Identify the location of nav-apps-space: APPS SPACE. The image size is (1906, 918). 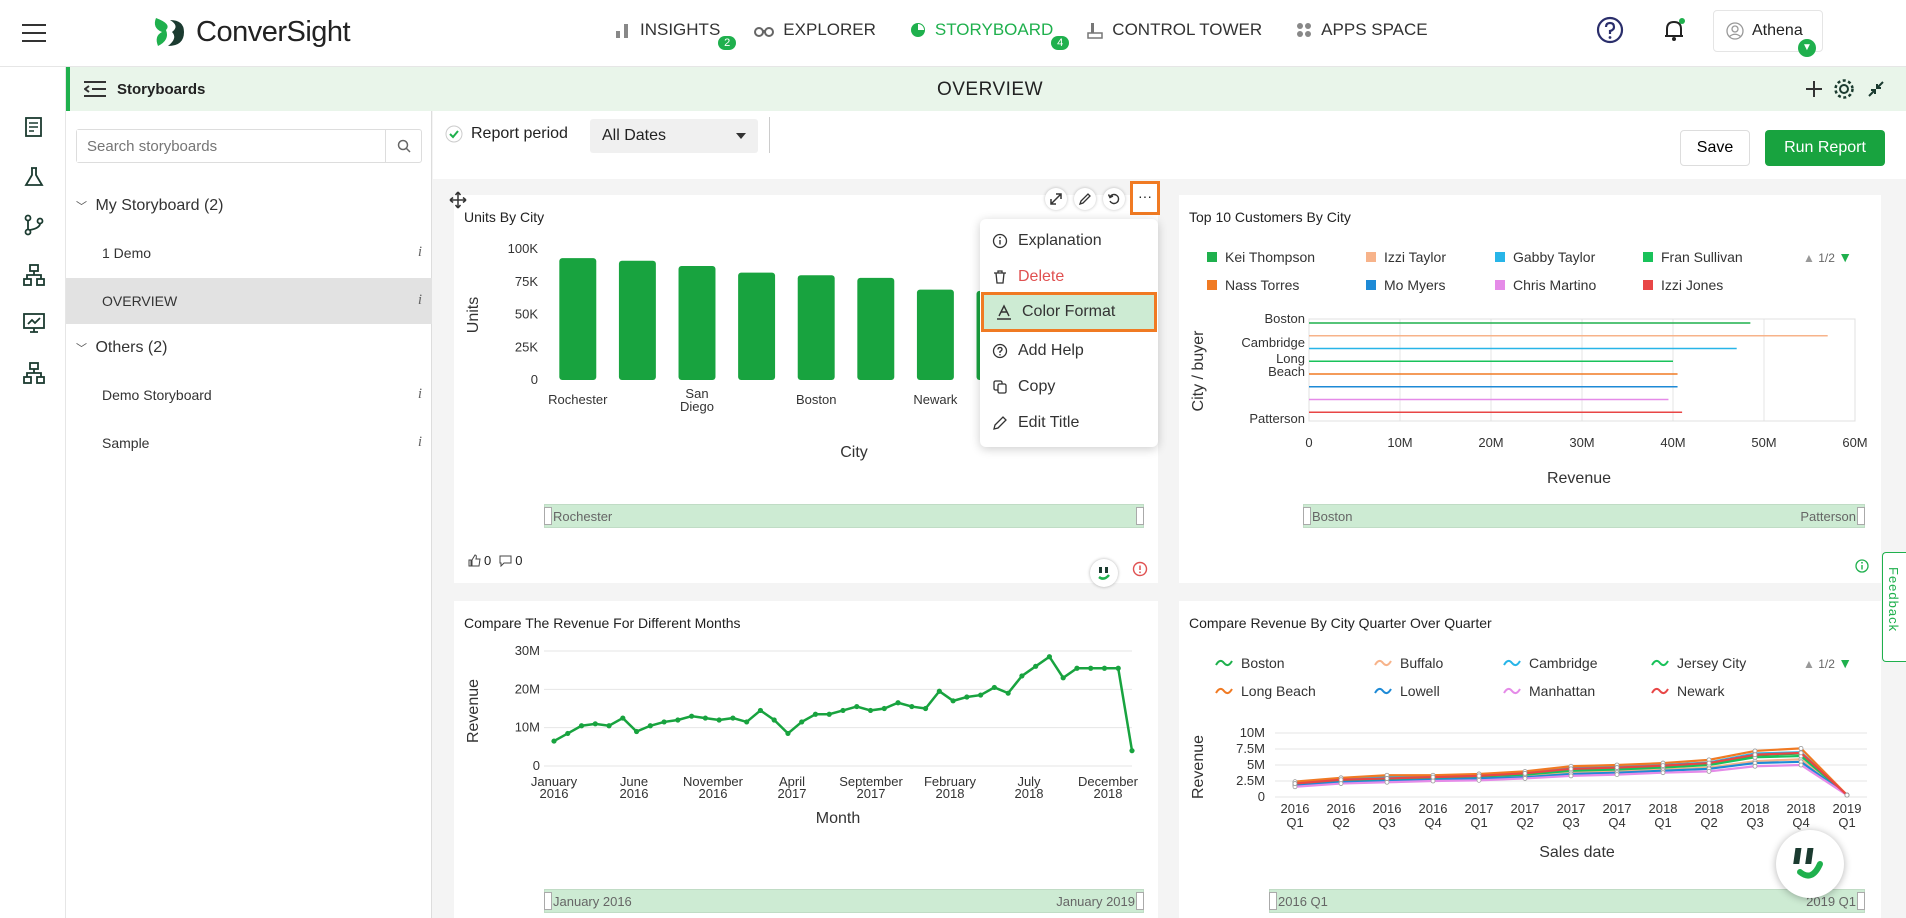
(1362, 30).